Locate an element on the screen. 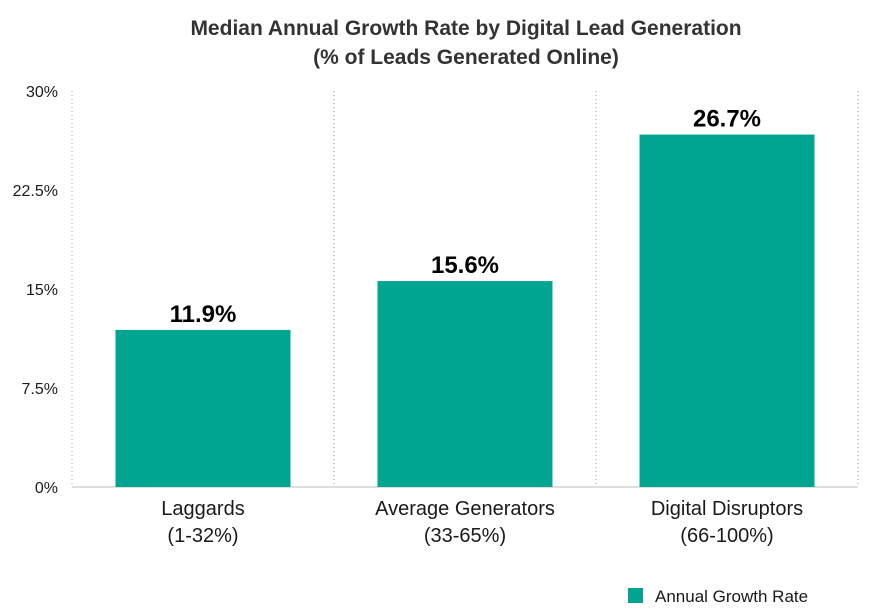  category-label: Digital Disruptors is located at coordinates (727, 509).